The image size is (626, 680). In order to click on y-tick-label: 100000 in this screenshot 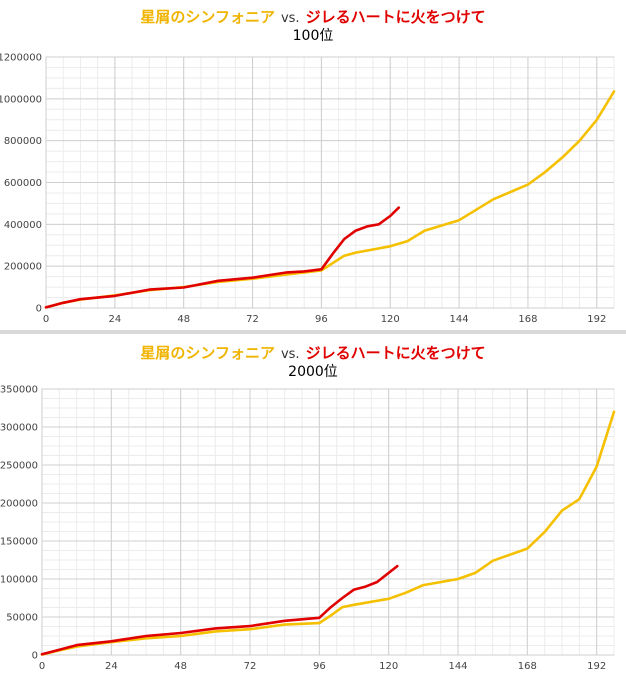, I will do `click(19, 580)`.